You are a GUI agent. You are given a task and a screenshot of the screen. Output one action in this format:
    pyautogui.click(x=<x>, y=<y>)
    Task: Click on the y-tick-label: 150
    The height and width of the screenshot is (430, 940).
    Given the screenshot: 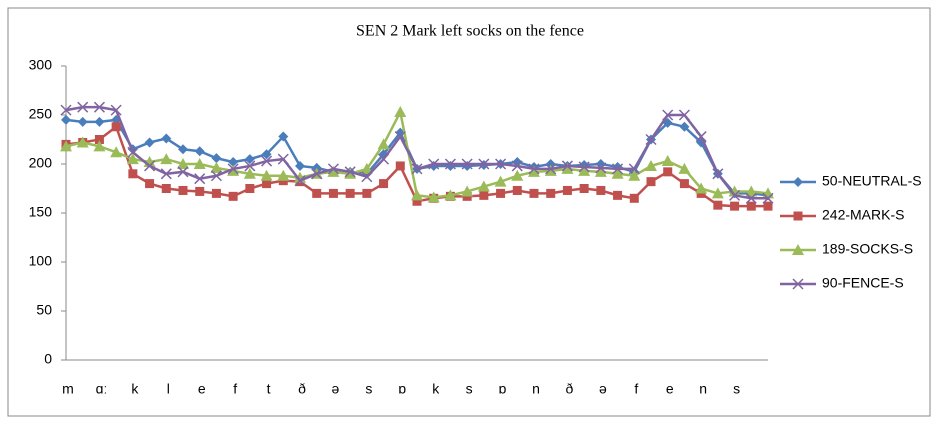 What is the action you would take?
    pyautogui.click(x=41, y=212)
    